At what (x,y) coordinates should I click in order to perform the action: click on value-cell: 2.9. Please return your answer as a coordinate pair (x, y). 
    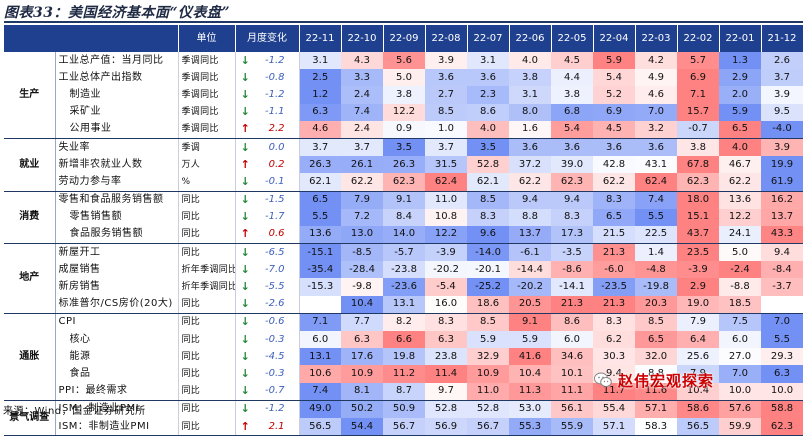
    Looking at the image, I should click on (698, 287).